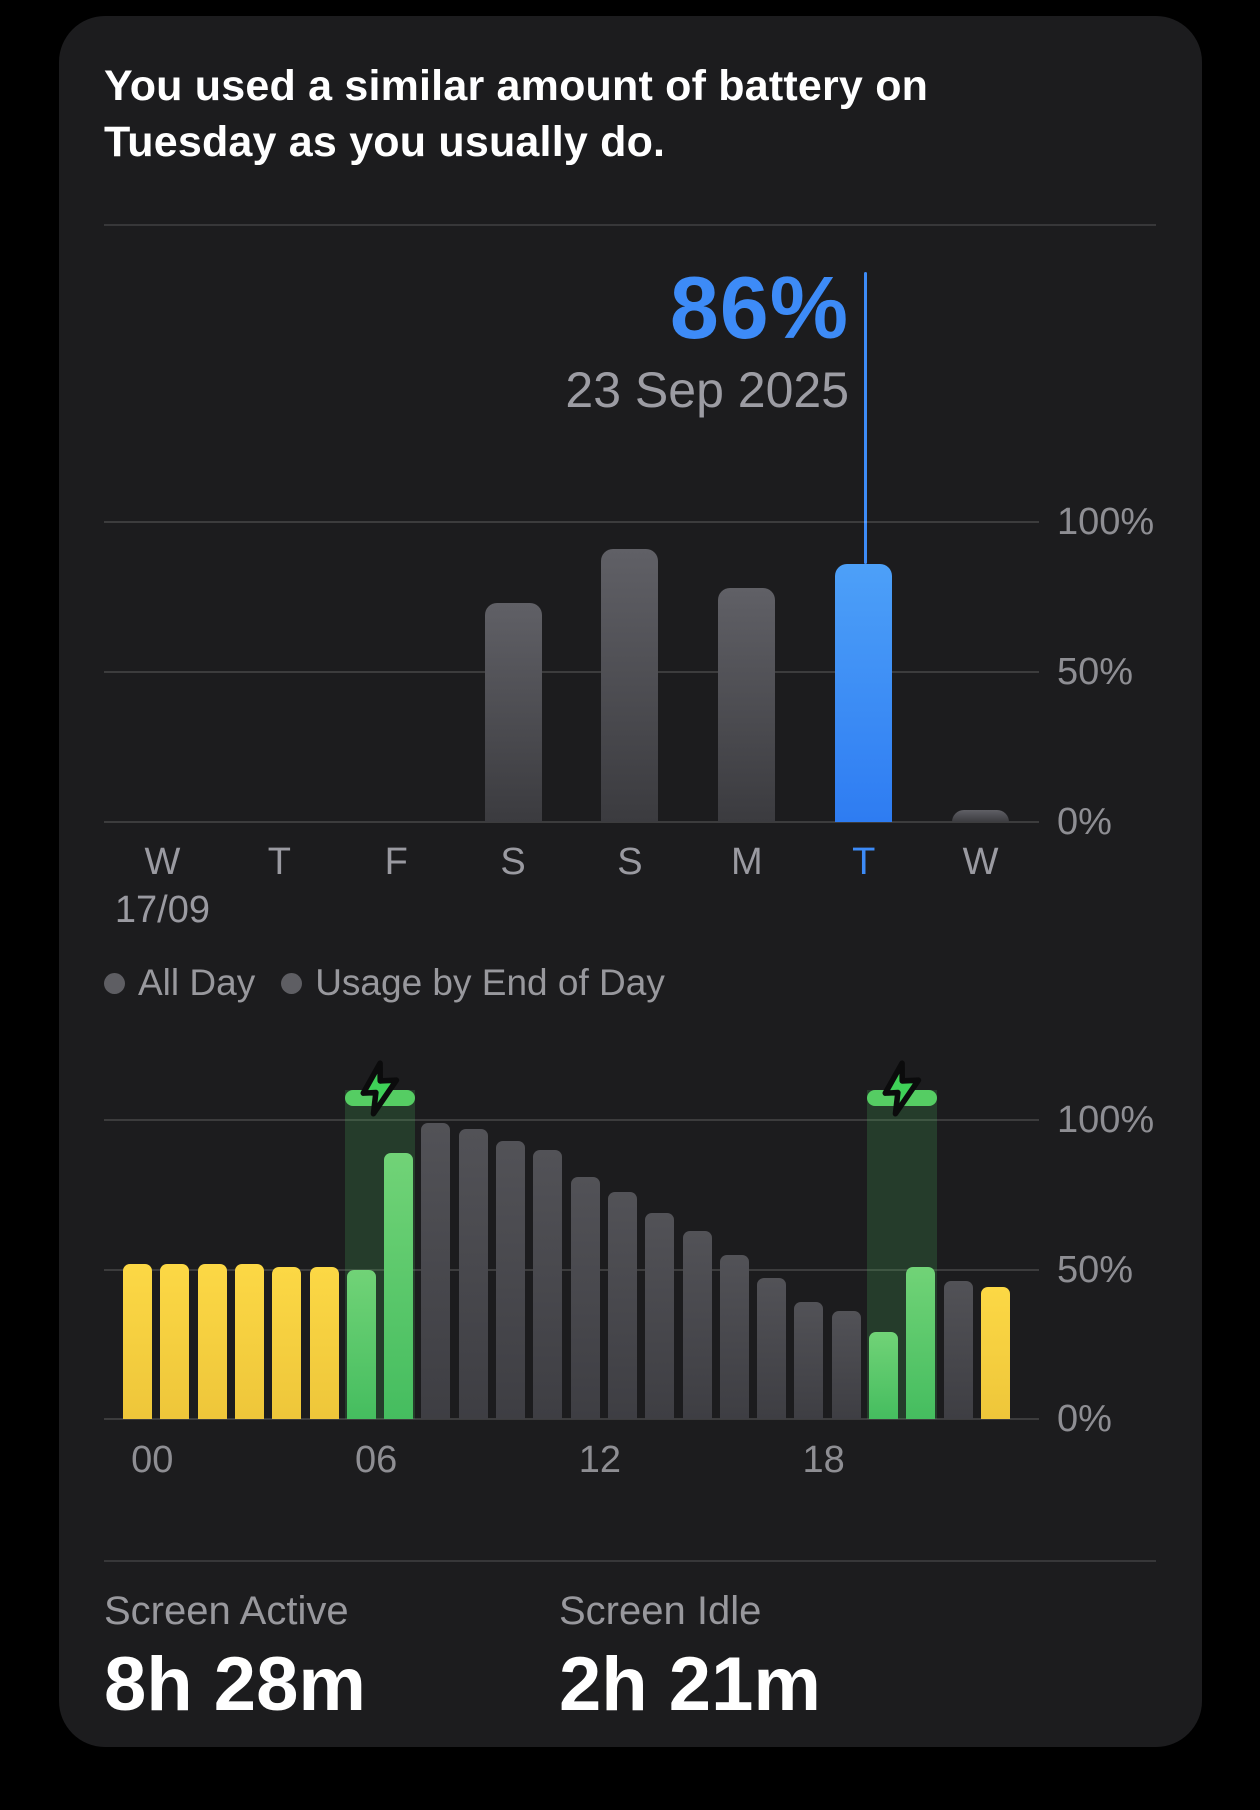 The height and width of the screenshot is (1810, 1260). I want to click on selected-day-callout: 86% 23 Sep 2025, so click(454, 338).